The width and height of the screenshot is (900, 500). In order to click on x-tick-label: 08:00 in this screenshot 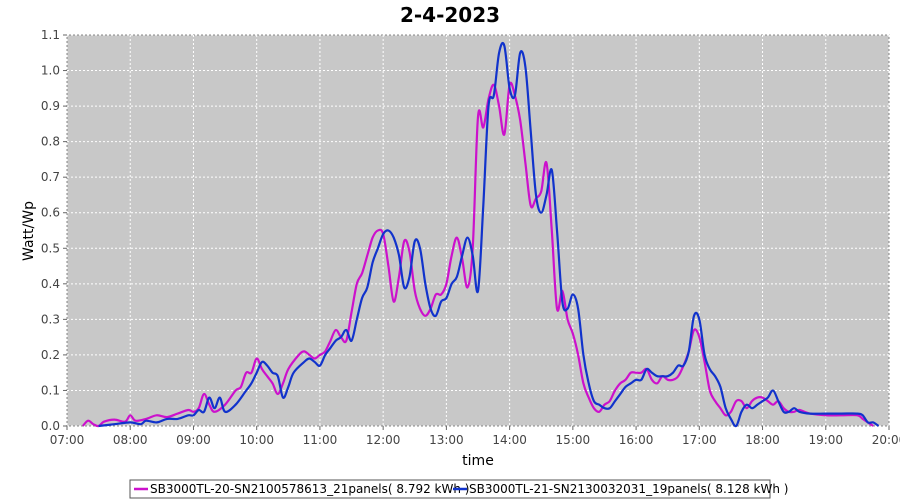, I will do `click(130, 440)`.